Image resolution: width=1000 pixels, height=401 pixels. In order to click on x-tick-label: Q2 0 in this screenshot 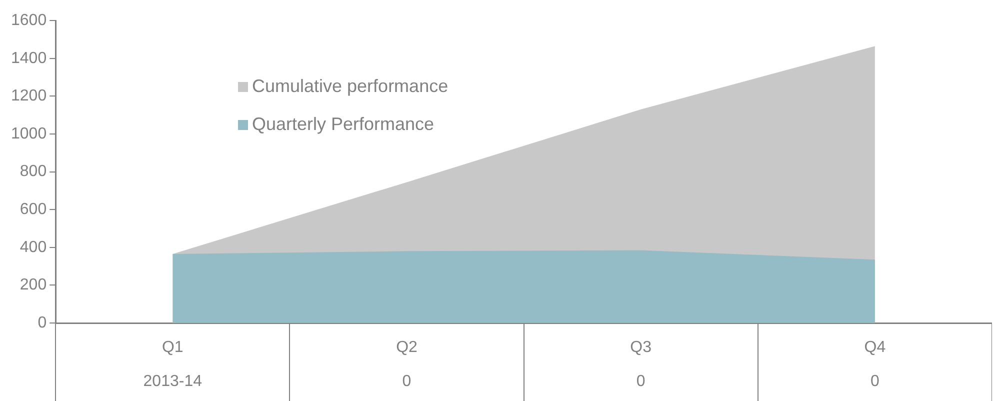, I will do `click(407, 364)`.